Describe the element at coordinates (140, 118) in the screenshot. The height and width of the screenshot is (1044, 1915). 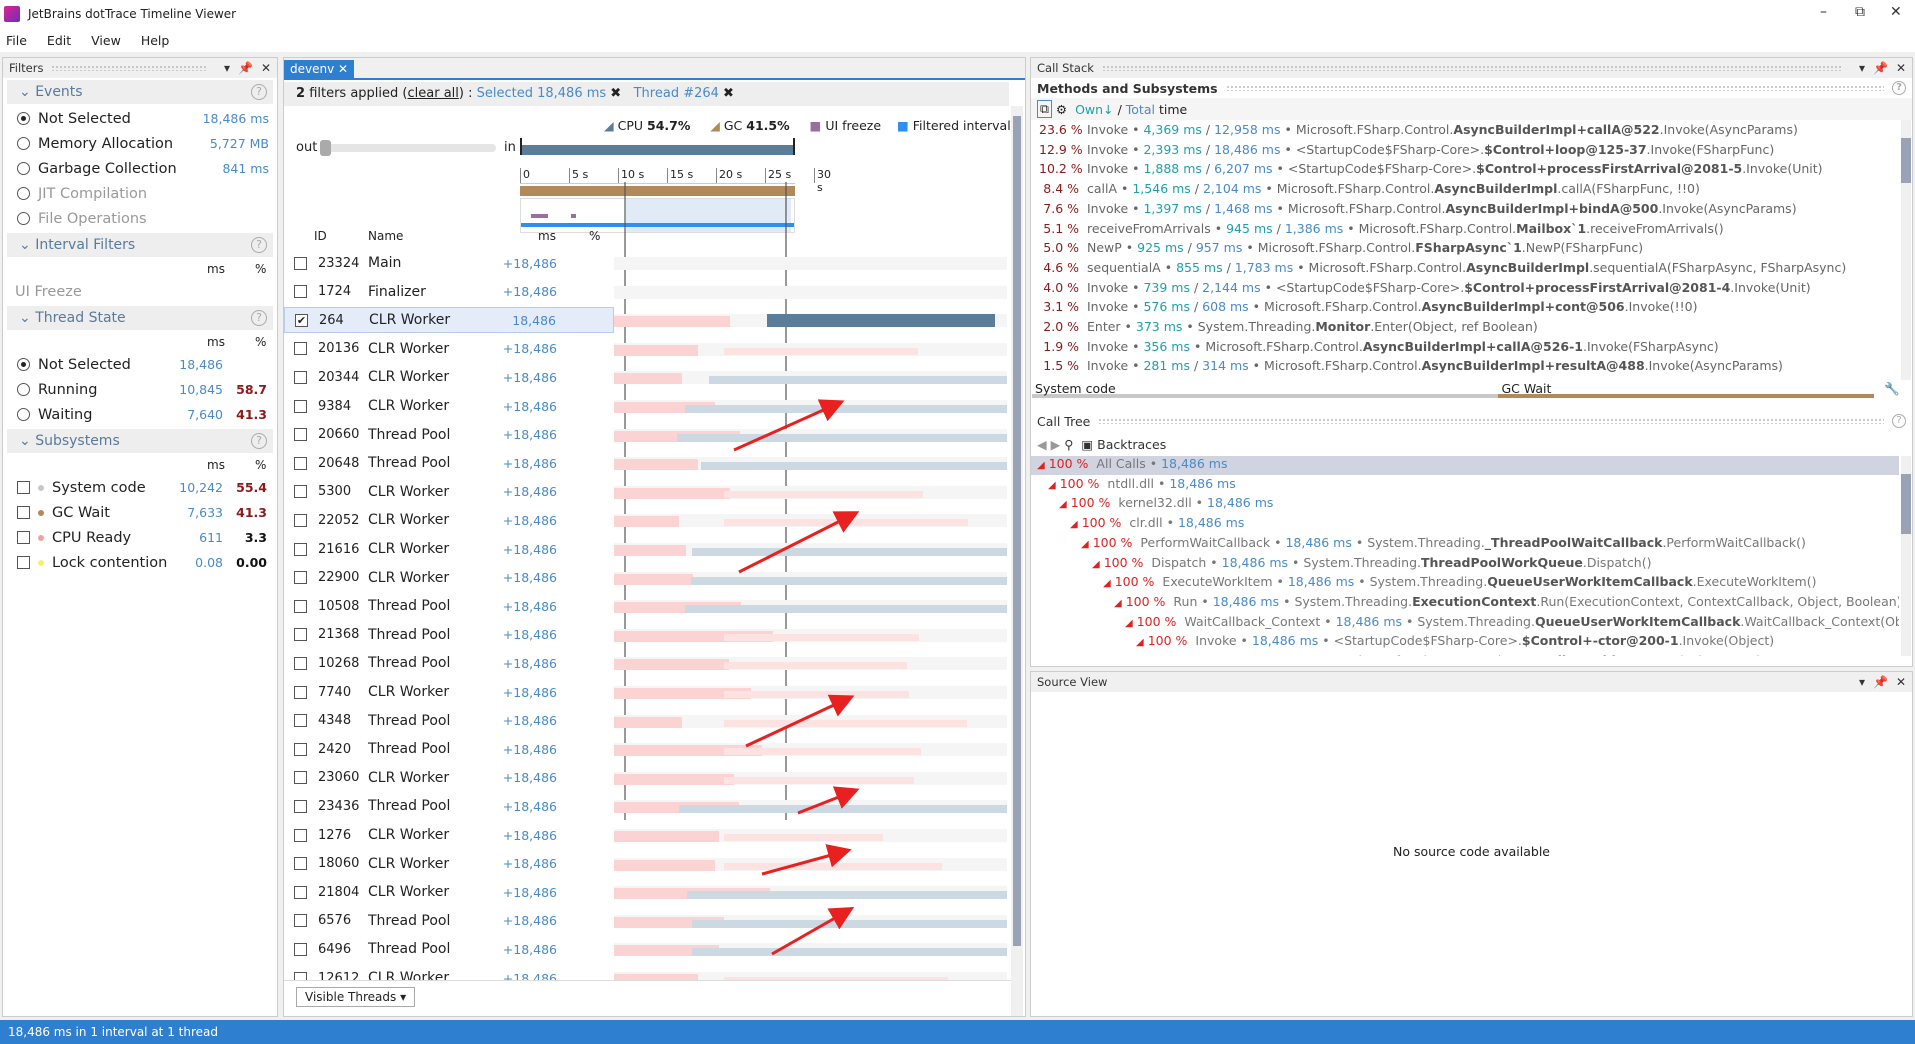
I see `event-option: Not Selected 18,486 ms` at that location.